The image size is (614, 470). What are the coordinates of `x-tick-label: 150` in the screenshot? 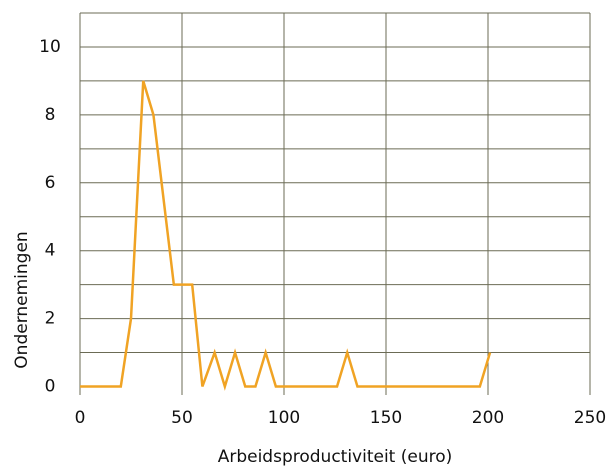 It's located at (386, 418).